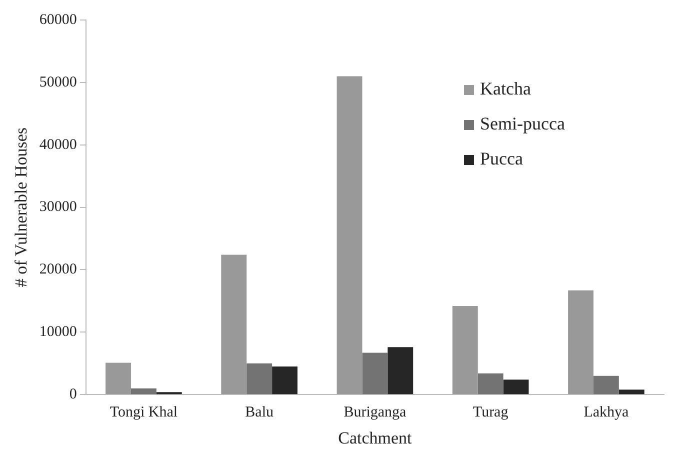 The height and width of the screenshot is (461, 676). Describe the element at coordinates (58, 270) in the screenshot. I see `y-tick-label: 20000` at that location.